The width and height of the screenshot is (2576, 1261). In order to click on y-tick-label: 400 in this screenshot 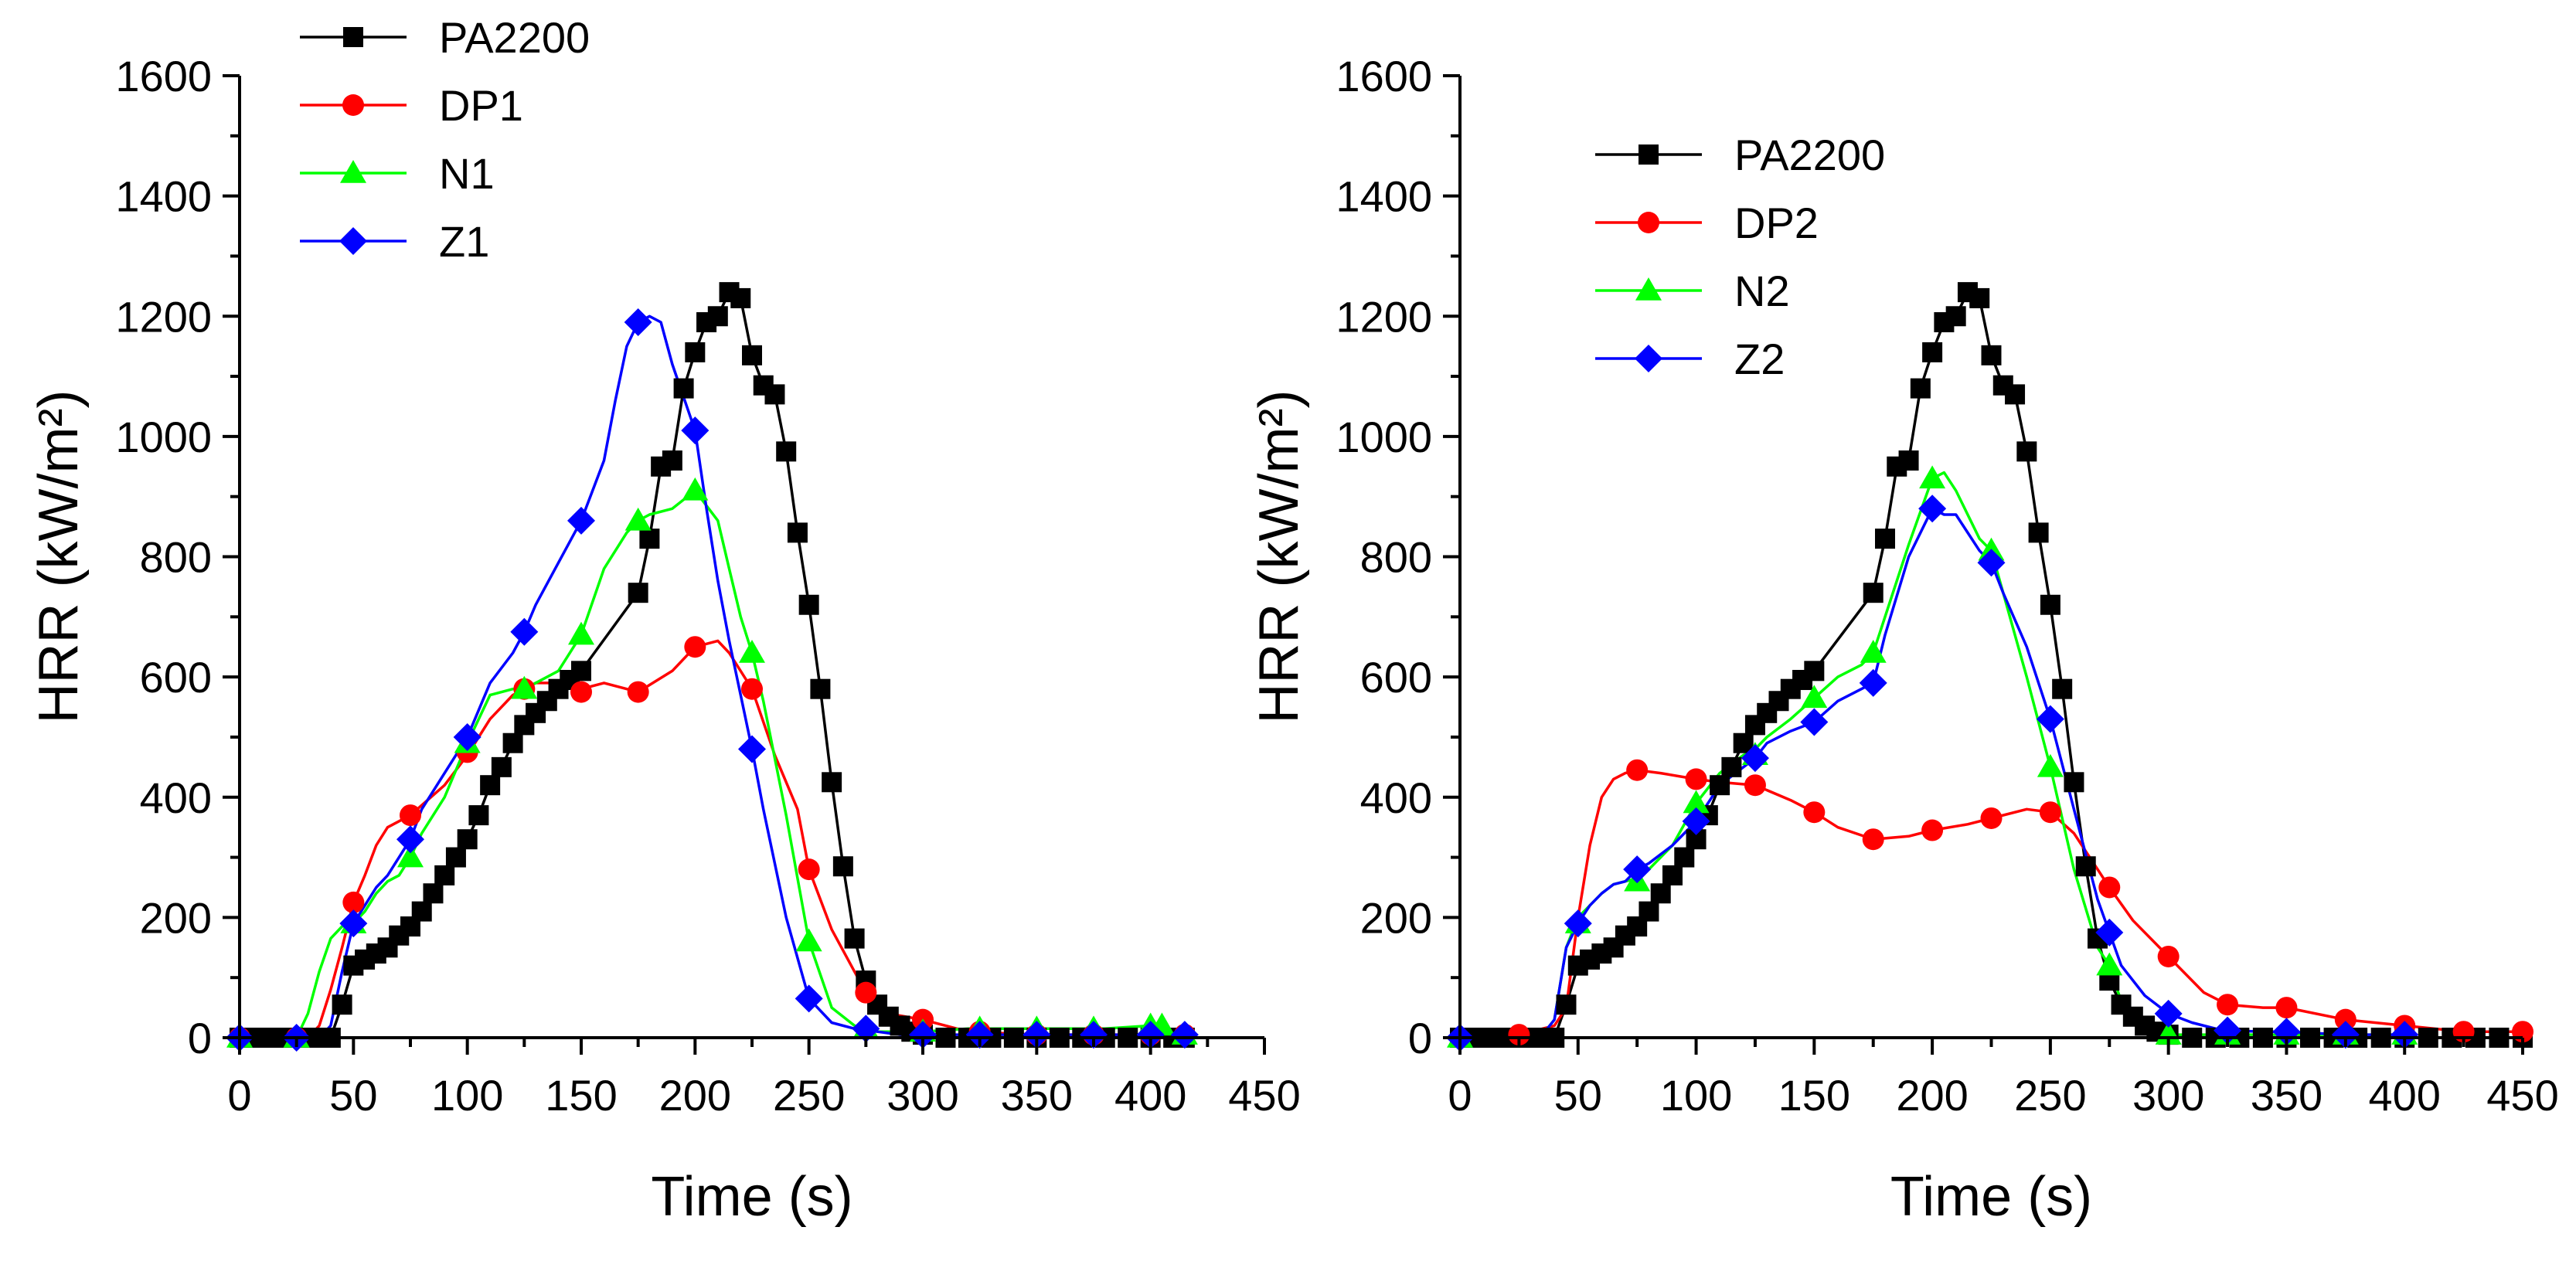, I will do `click(176, 797)`.